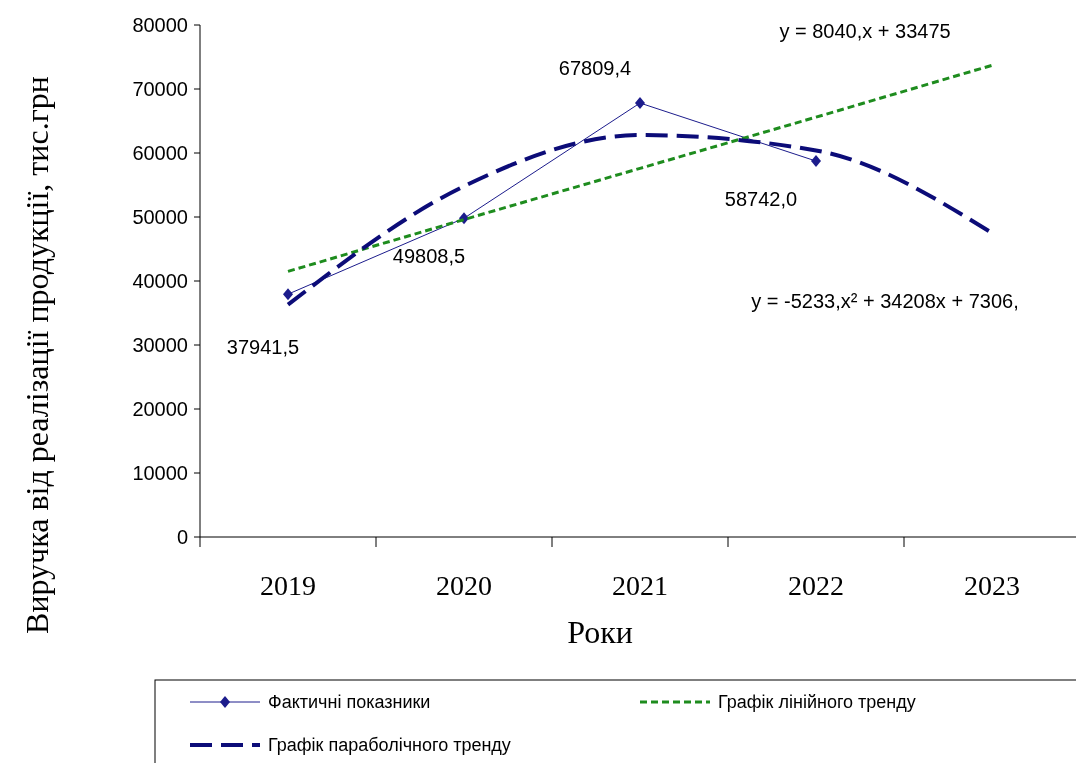 This screenshot has width=1076, height=763. What do you see at coordinates (160, 153) in the screenshot?
I see `y-tick-label: 60000` at bounding box center [160, 153].